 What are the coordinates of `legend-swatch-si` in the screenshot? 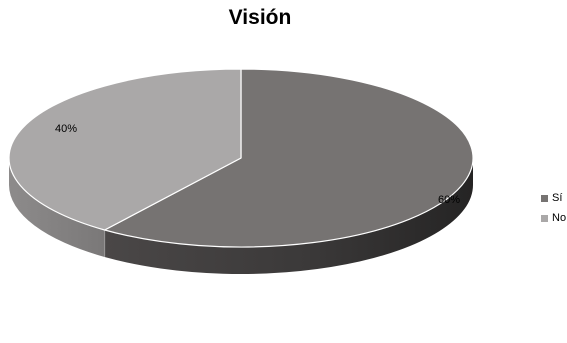 It's located at (544, 198).